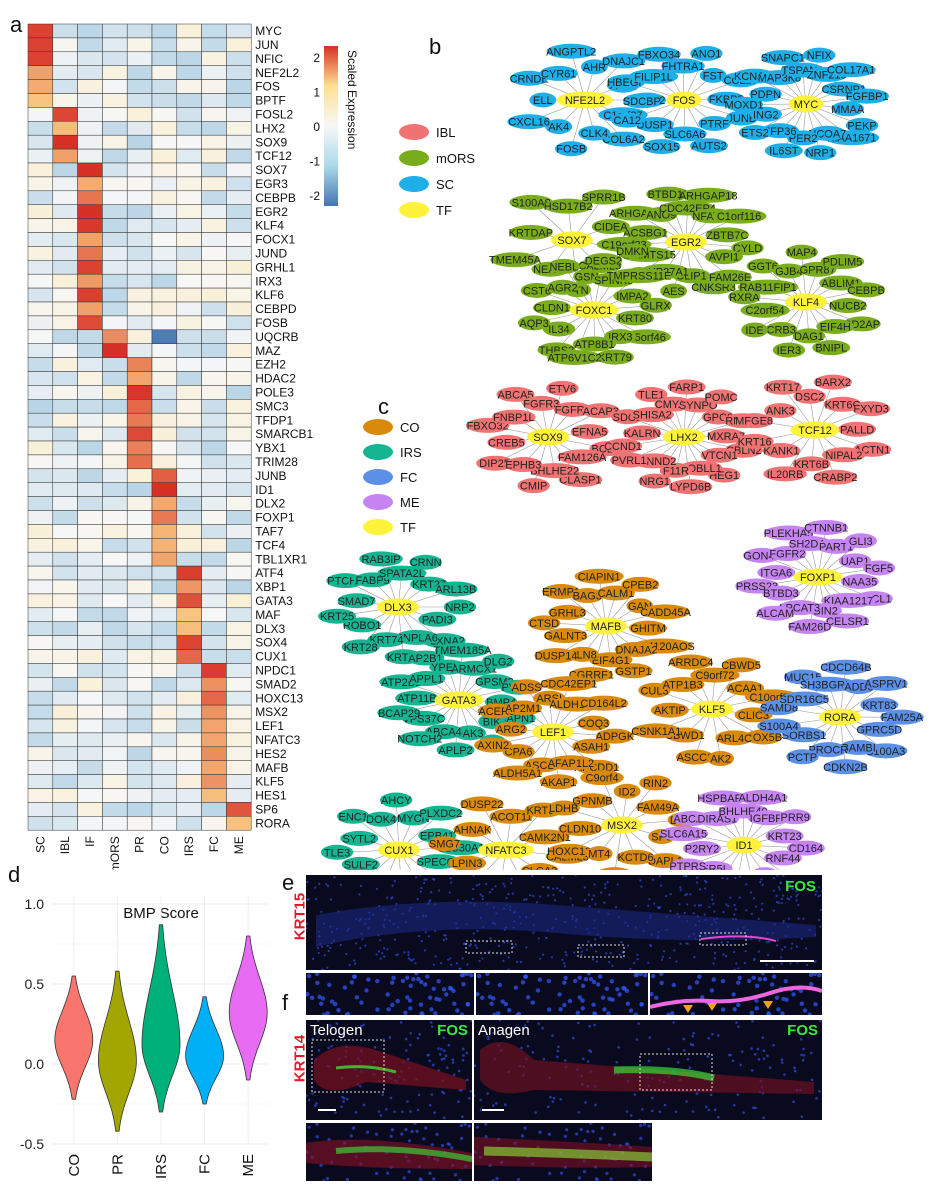  What do you see at coordinates (656, 306) in the screenshot?
I see `network-node-label: GLRX` at bounding box center [656, 306].